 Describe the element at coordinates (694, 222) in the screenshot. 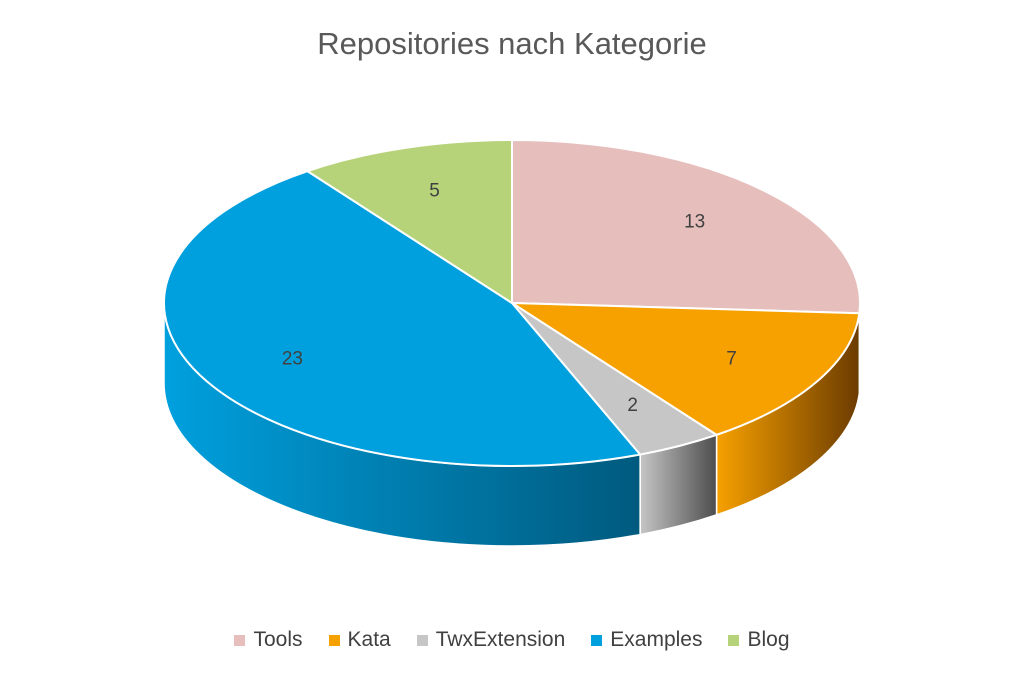

I see `data-label-tools: 13` at that location.